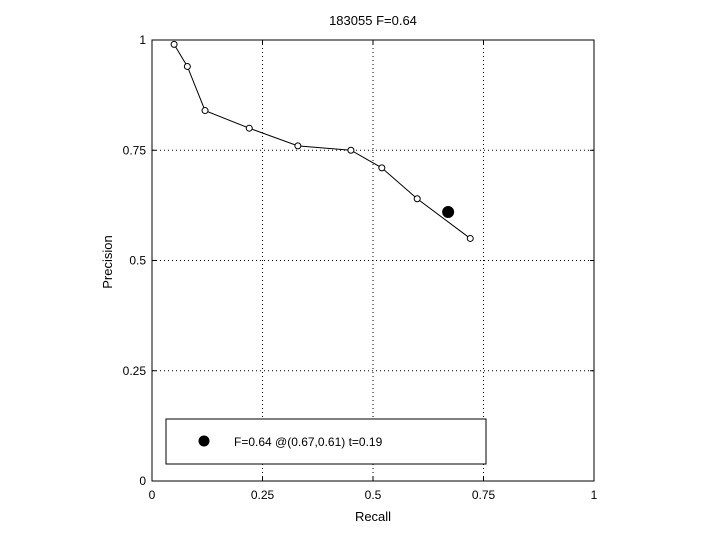 The width and height of the screenshot is (720, 540). Describe the element at coordinates (142, 481) in the screenshot. I see `y-tick-label: 0` at that location.